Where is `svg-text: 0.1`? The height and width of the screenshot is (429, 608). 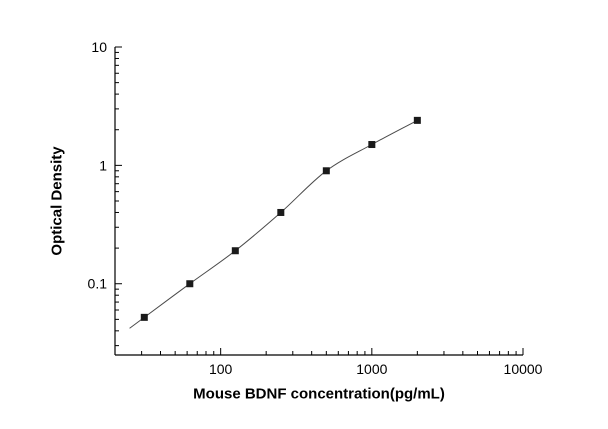 svg-text: 0.1 is located at coordinates (98, 284).